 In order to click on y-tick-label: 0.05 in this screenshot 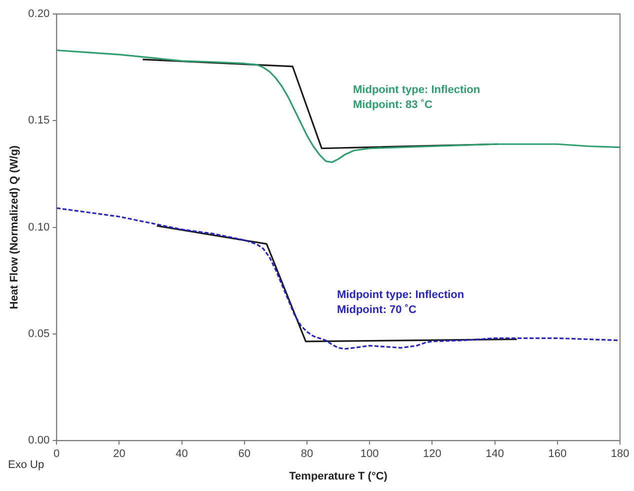, I will do `click(39, 334)`.